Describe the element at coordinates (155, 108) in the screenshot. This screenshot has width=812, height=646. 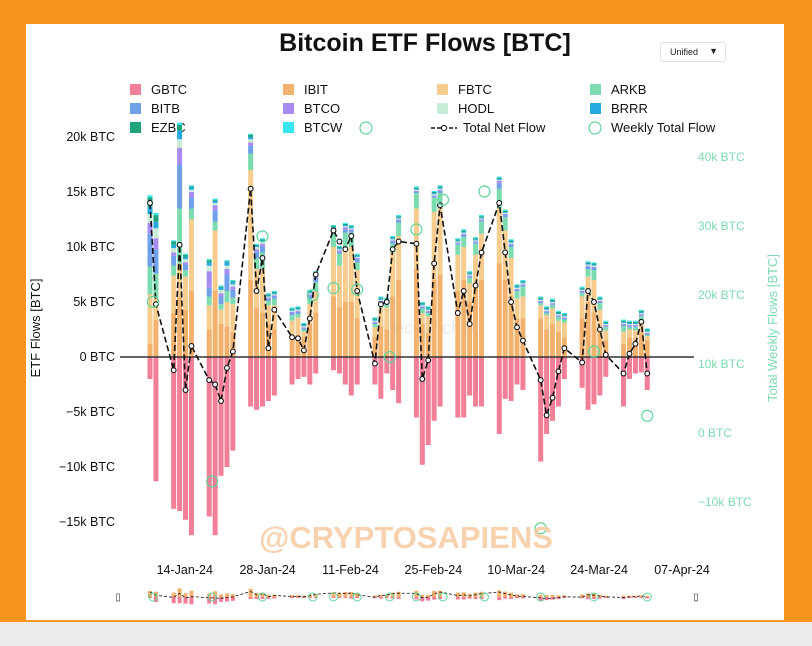
I see `legend-item-bitb: BITB` at that location.